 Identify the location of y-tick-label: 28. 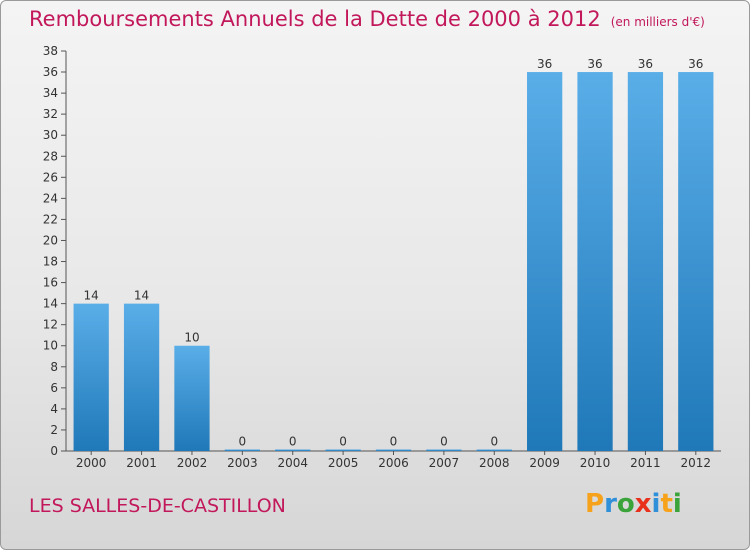
(50, 156).